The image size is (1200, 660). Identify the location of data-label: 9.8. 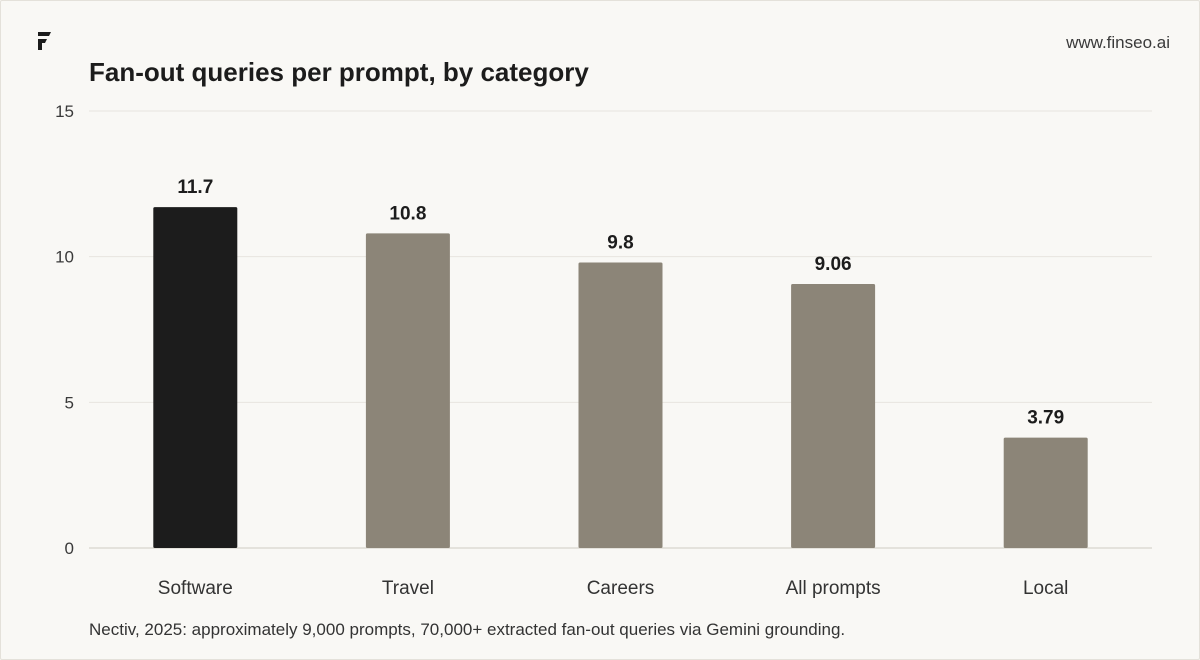
(620, 242).